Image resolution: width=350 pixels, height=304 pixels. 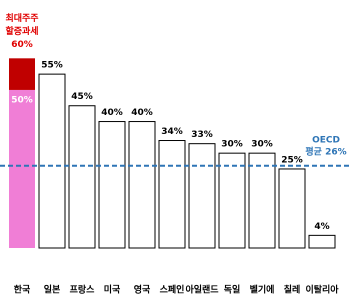 I want to click on value-label: 45%, so click(x=82, y=97).